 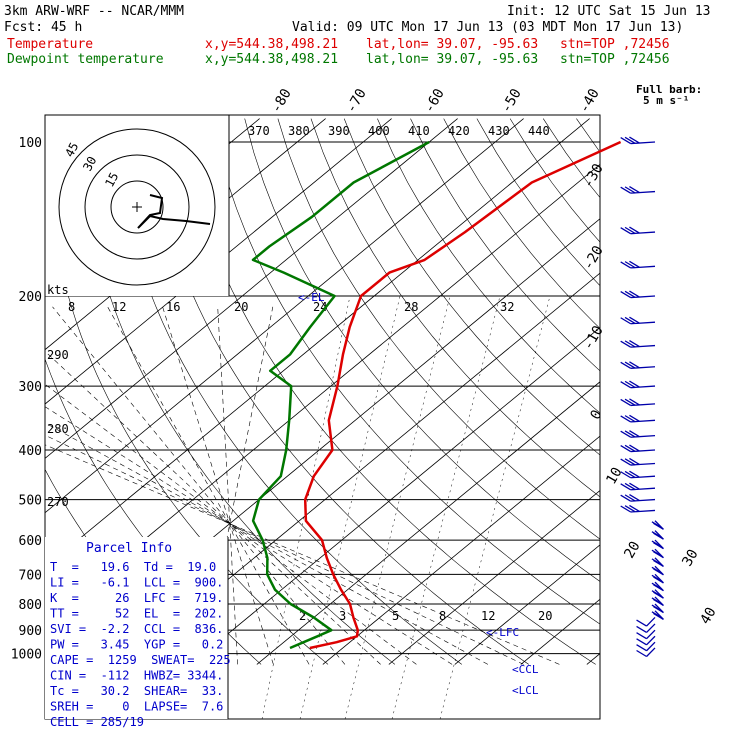 I want to click on forecast-hour: Fcst: 45 h, so click(x=43, y=27).